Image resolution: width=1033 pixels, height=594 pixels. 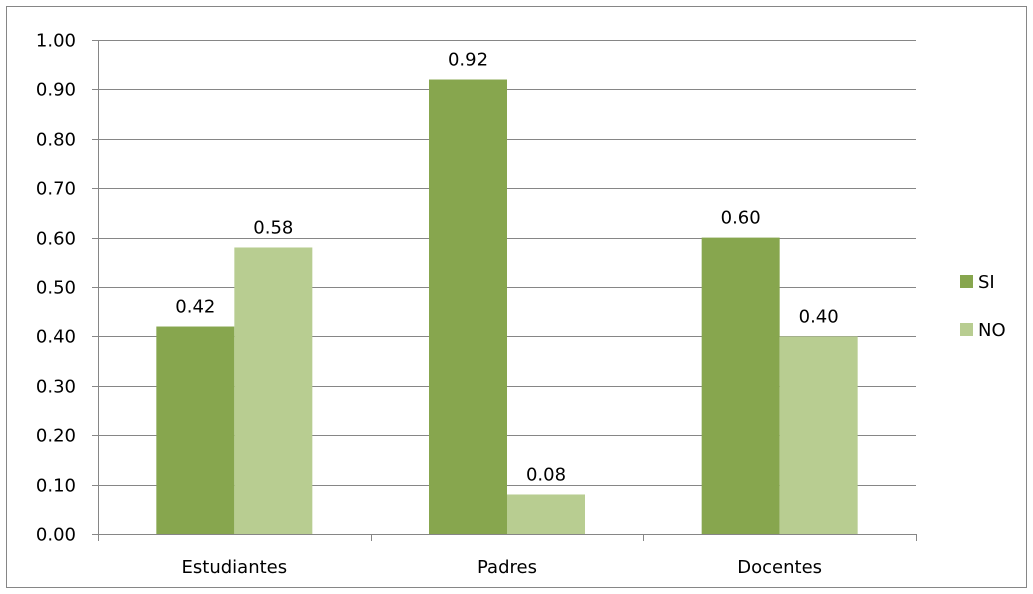 What do you see at coordinates (546, 474) in the screenshot?
I see `data-label: 0.08` at bounding box center [546, 474].